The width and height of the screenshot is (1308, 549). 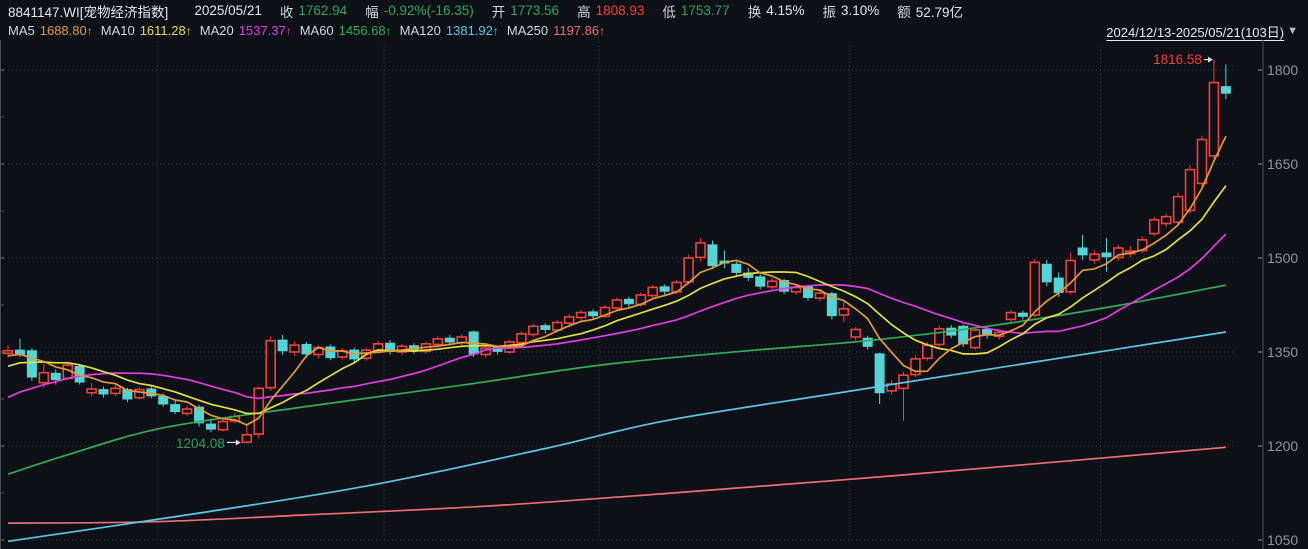 I want to click on ma250-legend: MA250 1197.86↑, so click(x=556, y=30).